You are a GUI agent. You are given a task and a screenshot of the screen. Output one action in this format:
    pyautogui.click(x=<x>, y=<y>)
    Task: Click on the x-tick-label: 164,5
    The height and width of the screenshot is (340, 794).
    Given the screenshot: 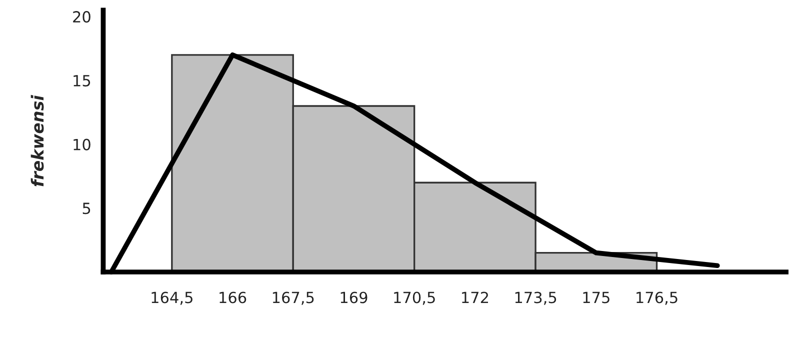 What is the action you would take?
    pyautogui.click(x=172, y=298)
    